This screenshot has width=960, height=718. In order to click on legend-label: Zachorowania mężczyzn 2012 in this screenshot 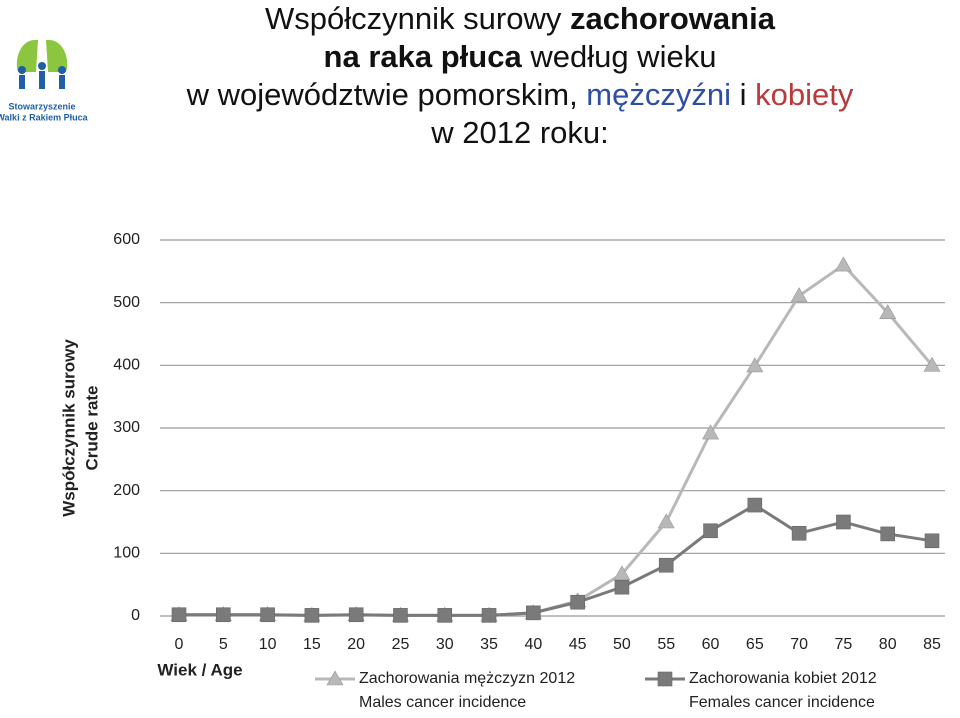, I will do `click(467, 678)`.